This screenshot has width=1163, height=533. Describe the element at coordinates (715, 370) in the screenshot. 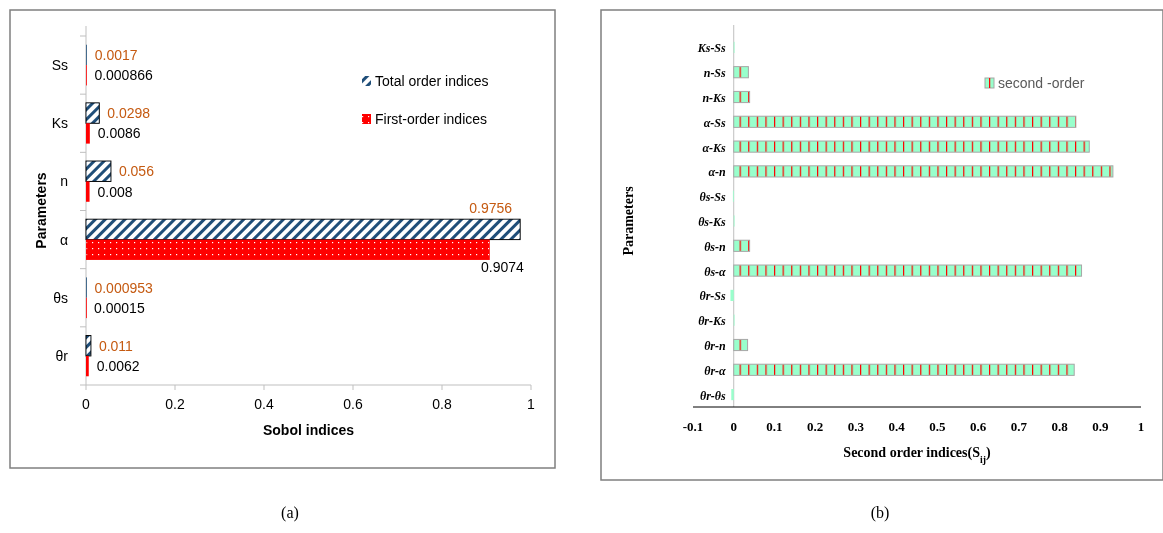

I see `y-tick-label: θr-α` at that location.